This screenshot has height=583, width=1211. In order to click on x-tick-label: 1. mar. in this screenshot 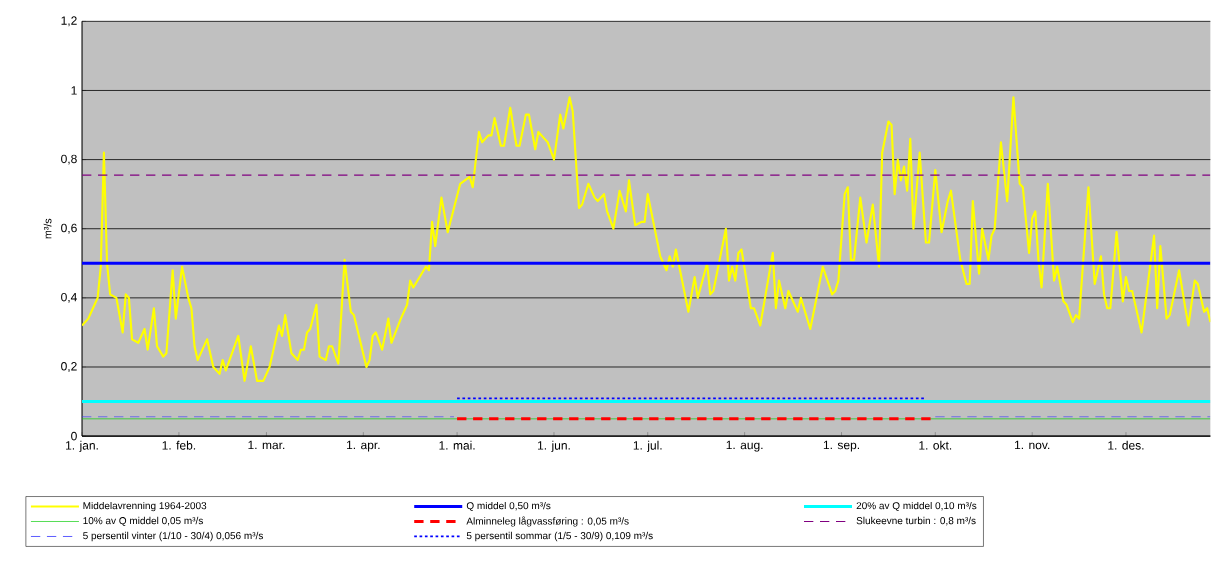, I will do `click(266, 445)`.